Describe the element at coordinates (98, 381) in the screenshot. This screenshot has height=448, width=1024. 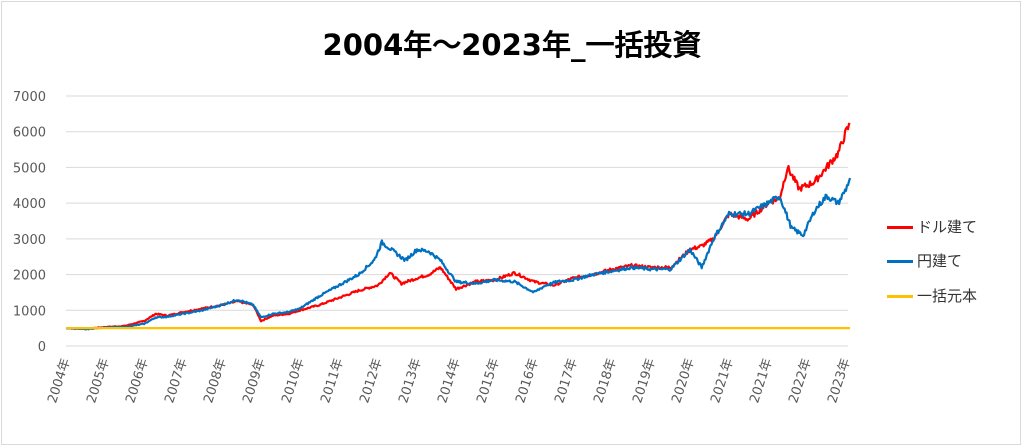
I see `x-tick-label: 2005年` at that location.